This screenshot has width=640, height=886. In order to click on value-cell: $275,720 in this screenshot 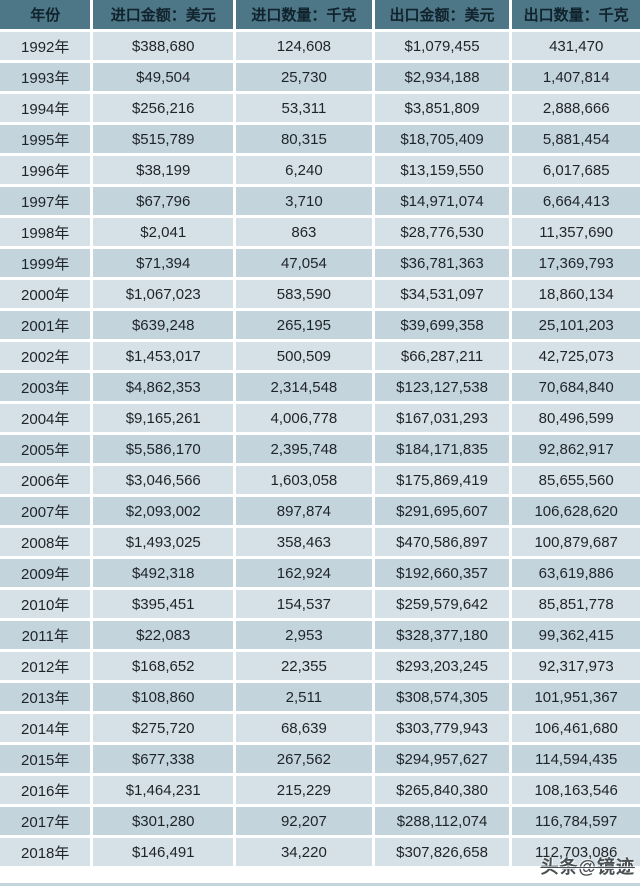, I will do `click(163, 728)`.